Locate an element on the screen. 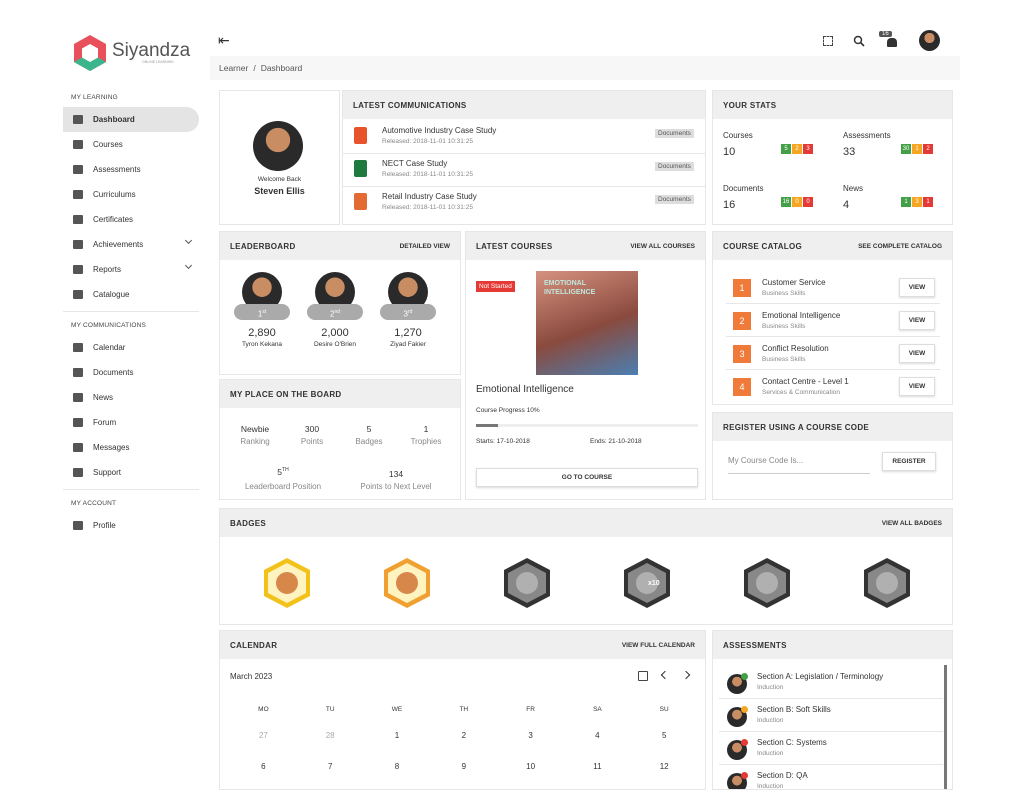  fullscreen-button is located at coordinates (828, 41).